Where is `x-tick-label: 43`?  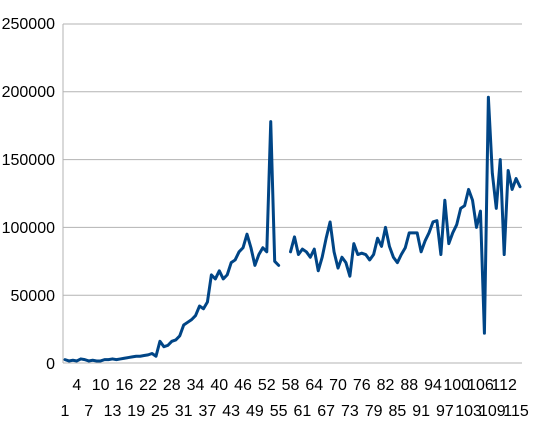
x-tick-label: 43 is located at coordinates (231, 411).